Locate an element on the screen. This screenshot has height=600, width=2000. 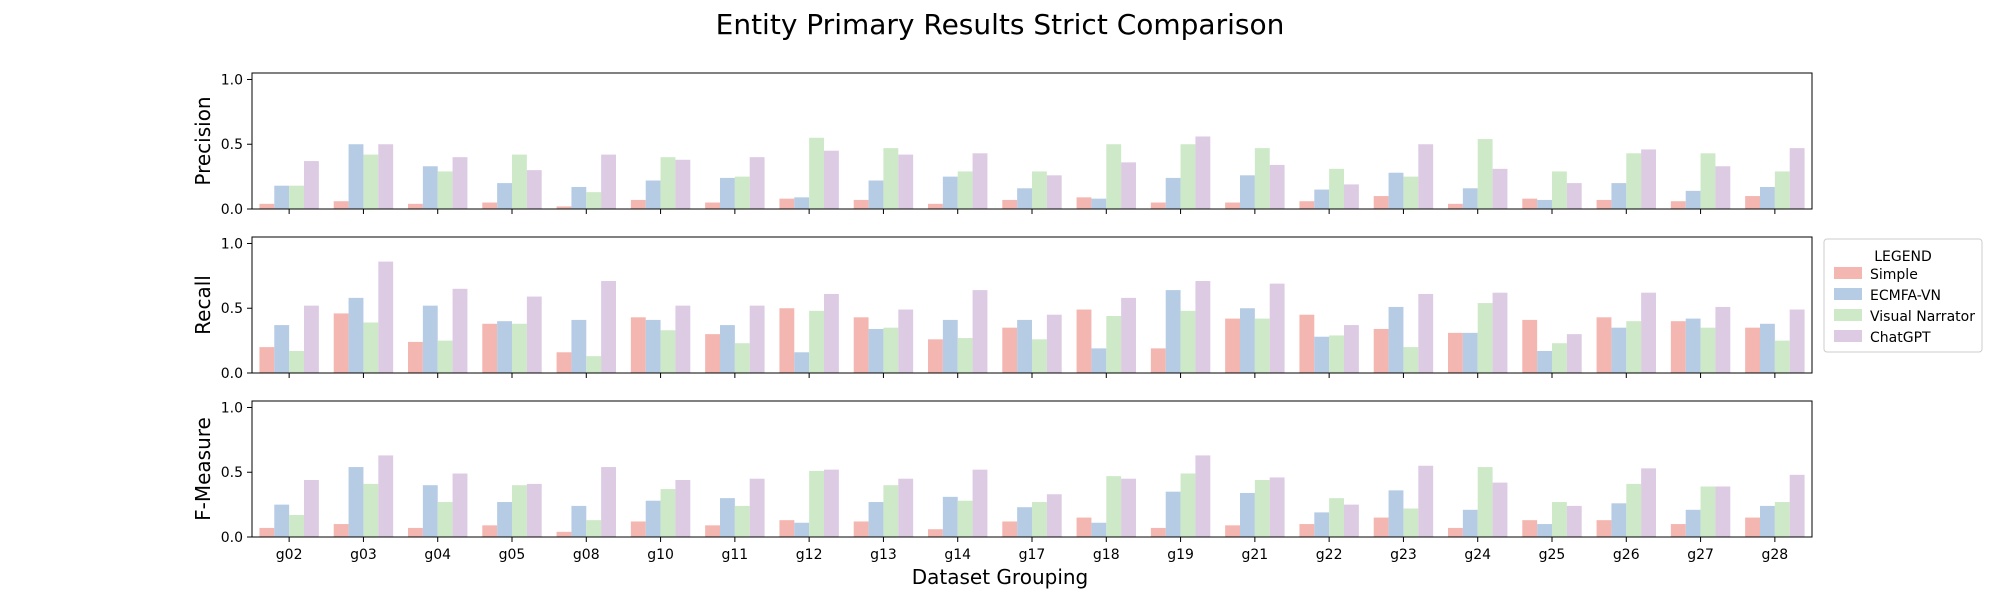
legend-entry: ECMFA-VN is located at coordinates (1905, 296).